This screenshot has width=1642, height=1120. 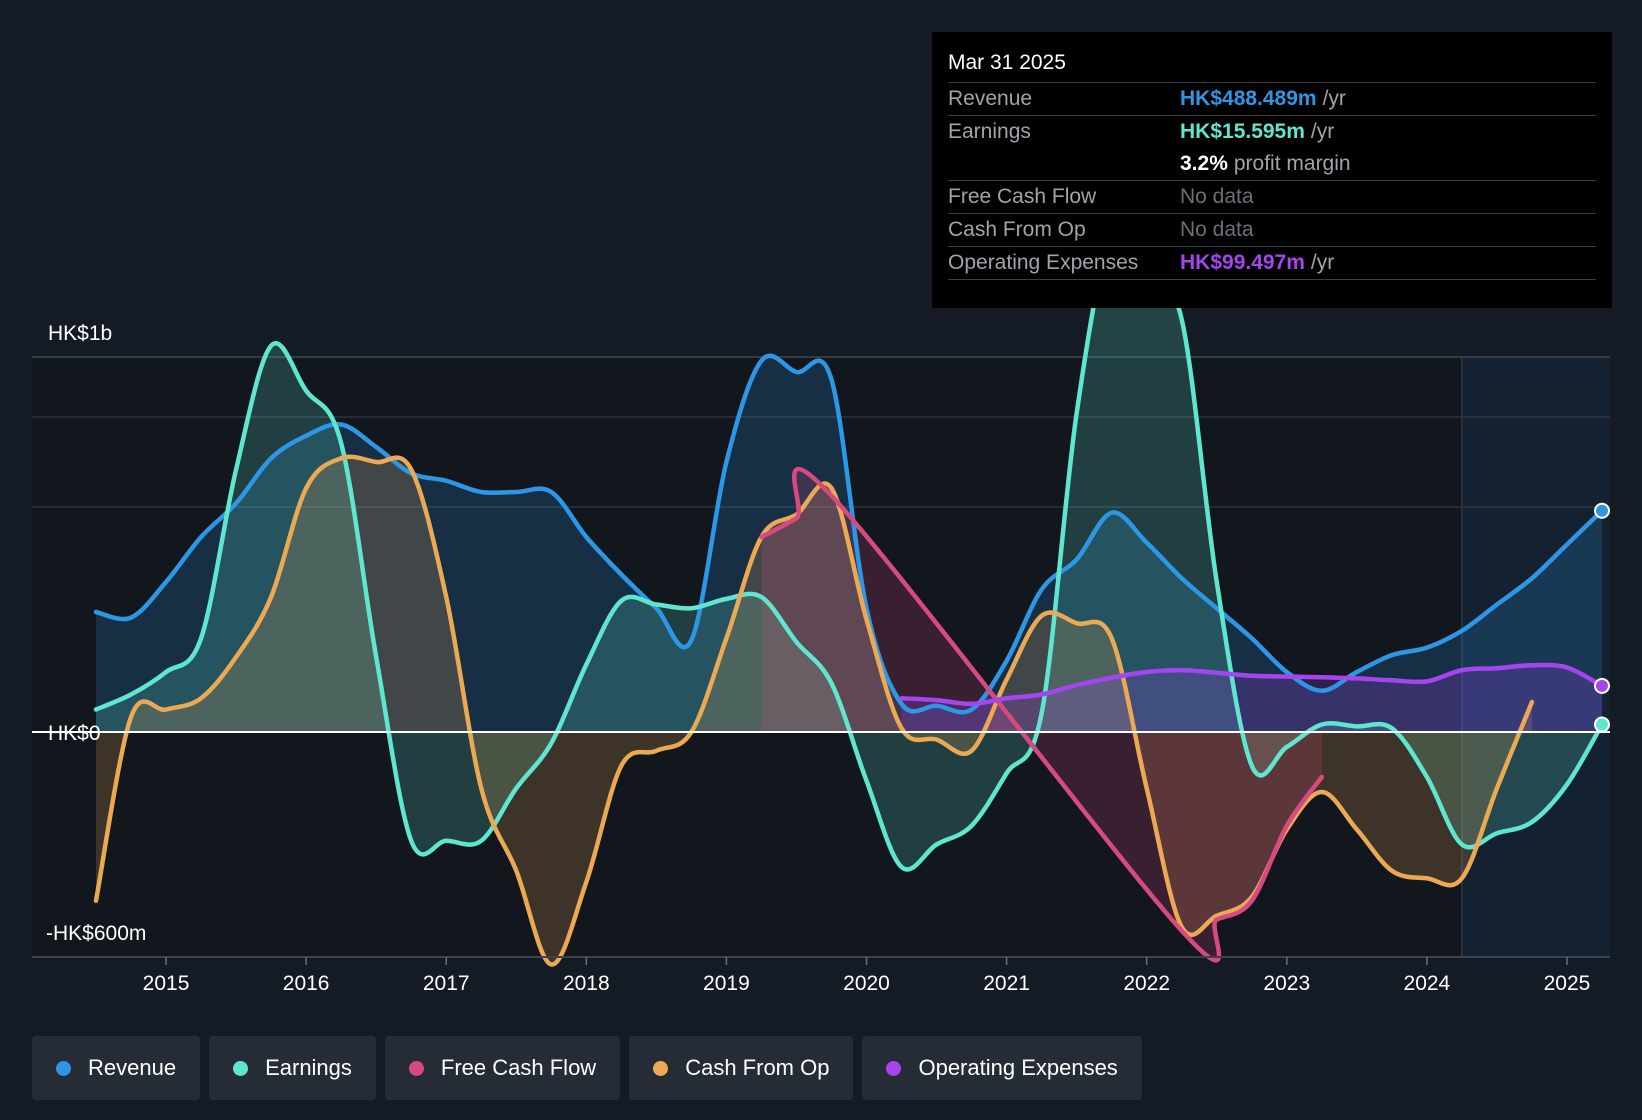 I want to click on legend-label-cash-from-op: Cash From Op, so click(x=757, y=1067).